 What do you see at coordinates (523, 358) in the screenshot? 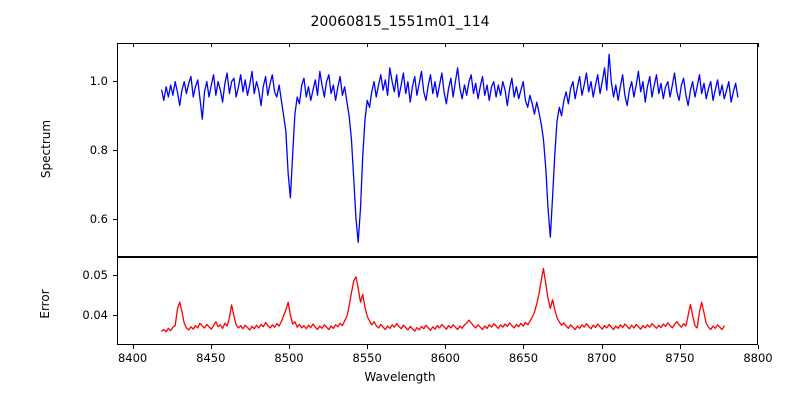
I see `x-tick-label: 8650` at bounding box center [523, 358].